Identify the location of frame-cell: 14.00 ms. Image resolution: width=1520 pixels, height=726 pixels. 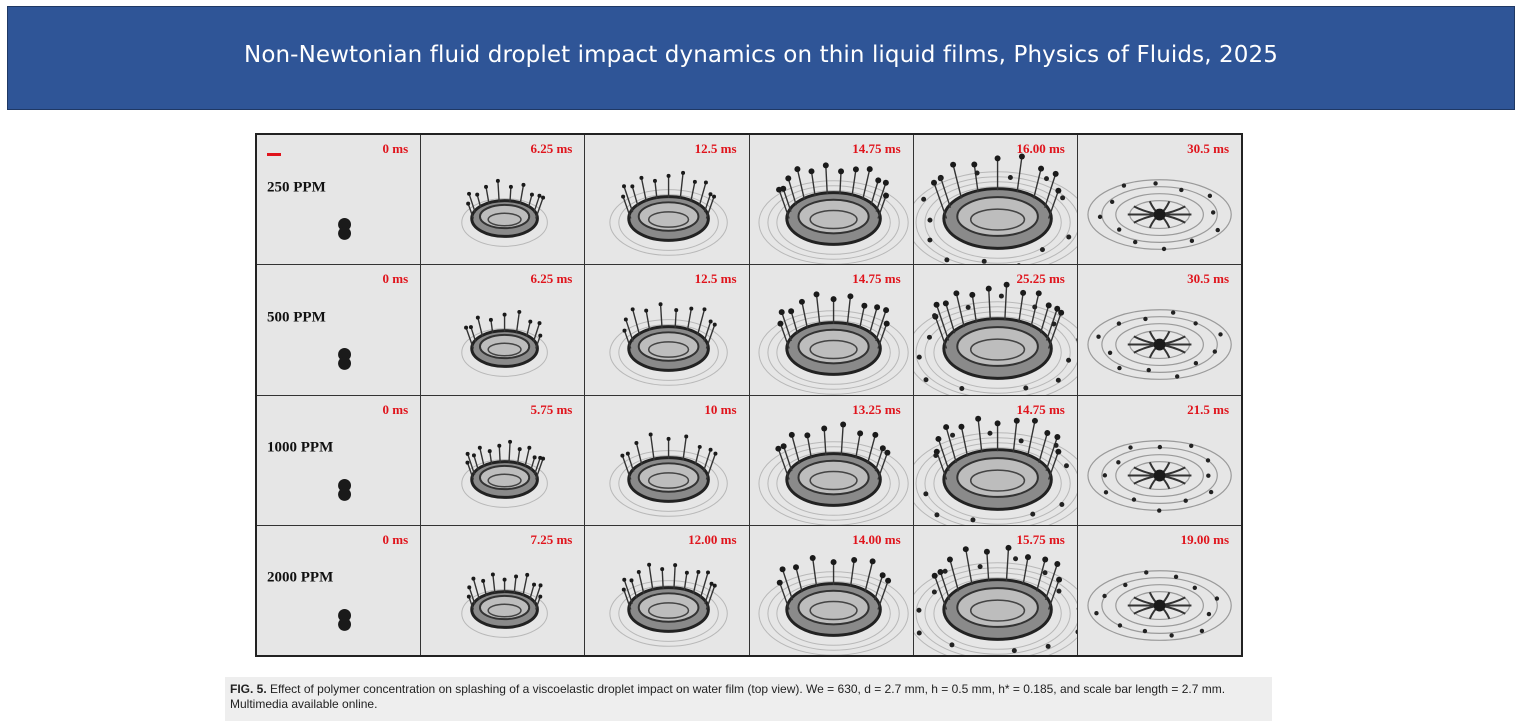
(831, 590).